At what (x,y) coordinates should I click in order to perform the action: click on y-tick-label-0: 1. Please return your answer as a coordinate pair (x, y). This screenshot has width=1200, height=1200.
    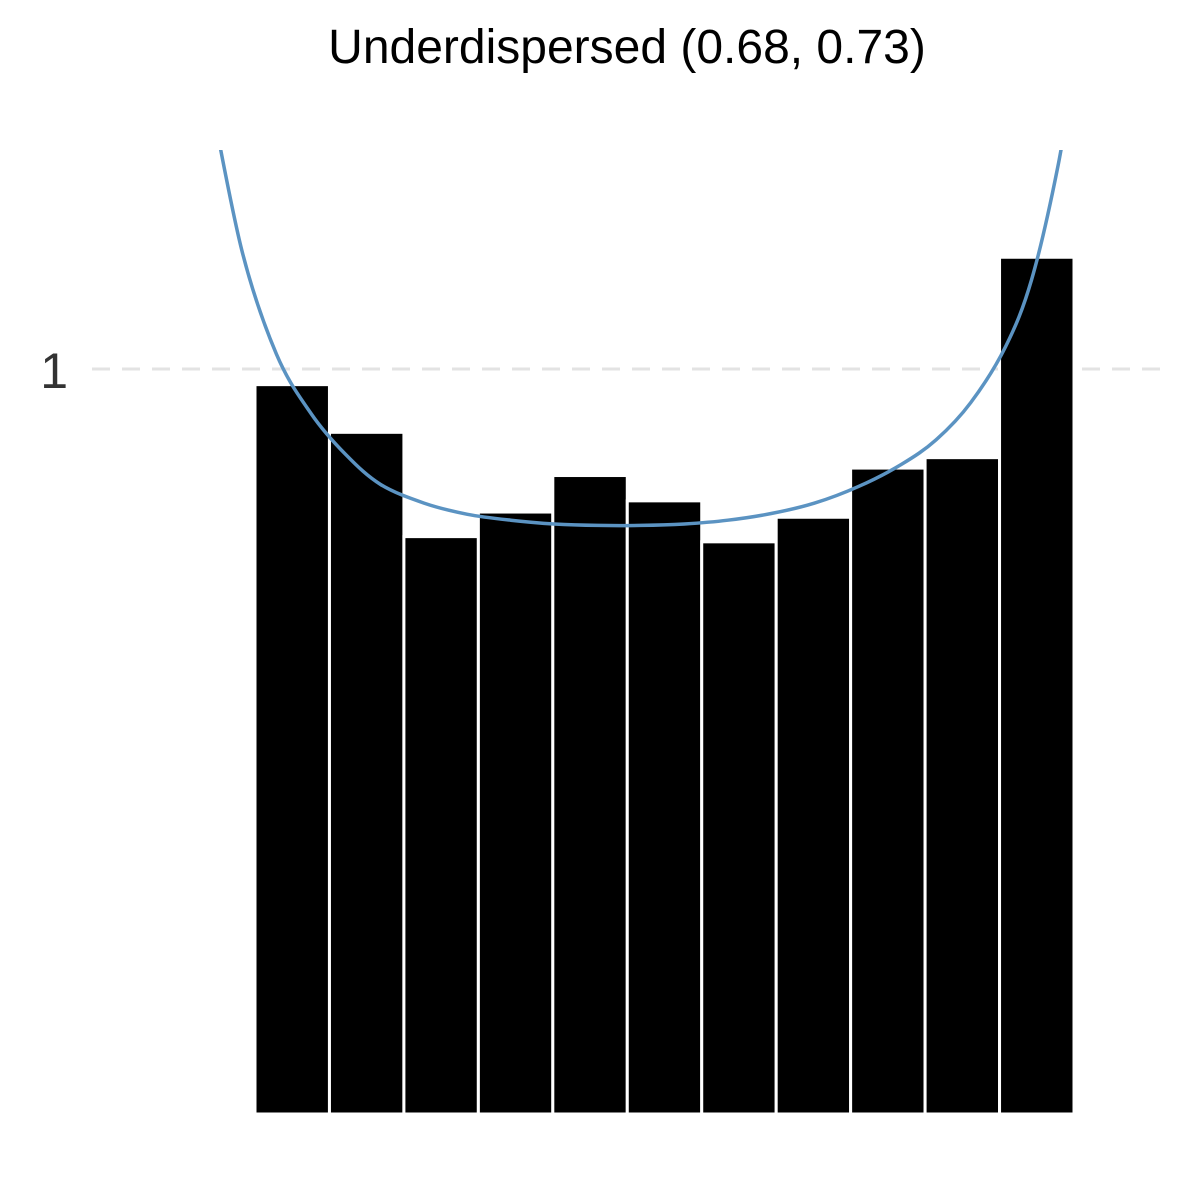
    Looking at the image, I should click on (54, 371).